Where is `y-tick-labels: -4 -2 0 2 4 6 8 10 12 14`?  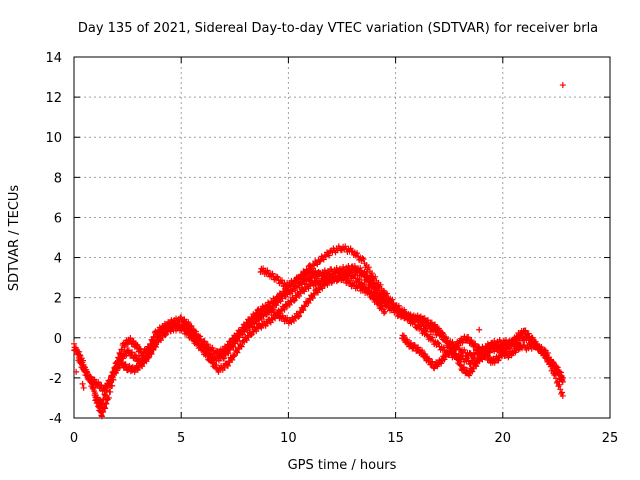 y-tick-labels: -4 -2 0 2 4 6 8 10 12 14 is located at coordinates (53, 239).